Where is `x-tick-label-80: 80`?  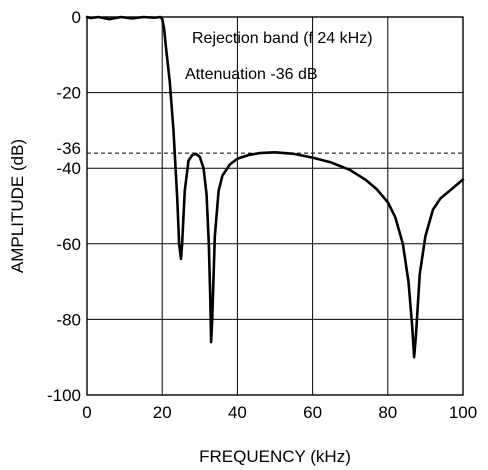 x-tick-label-80: 80 is located at coordinates (387, 412).